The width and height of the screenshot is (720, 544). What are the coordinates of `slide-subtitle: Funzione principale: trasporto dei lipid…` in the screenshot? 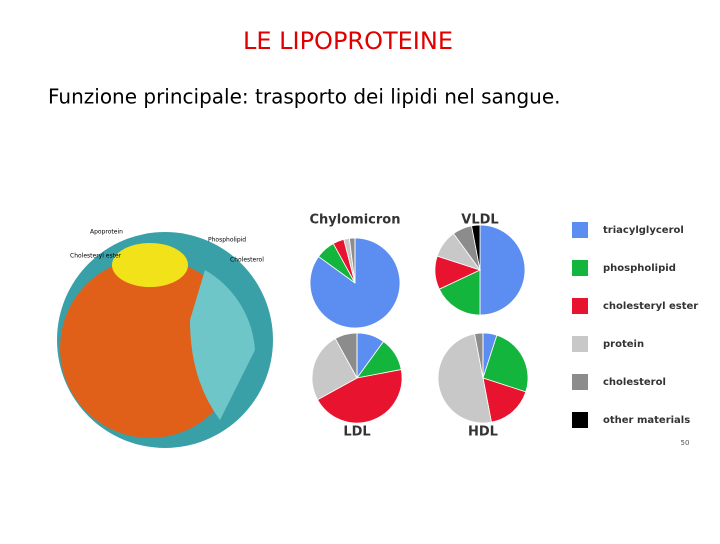 It's located at (304, 97).